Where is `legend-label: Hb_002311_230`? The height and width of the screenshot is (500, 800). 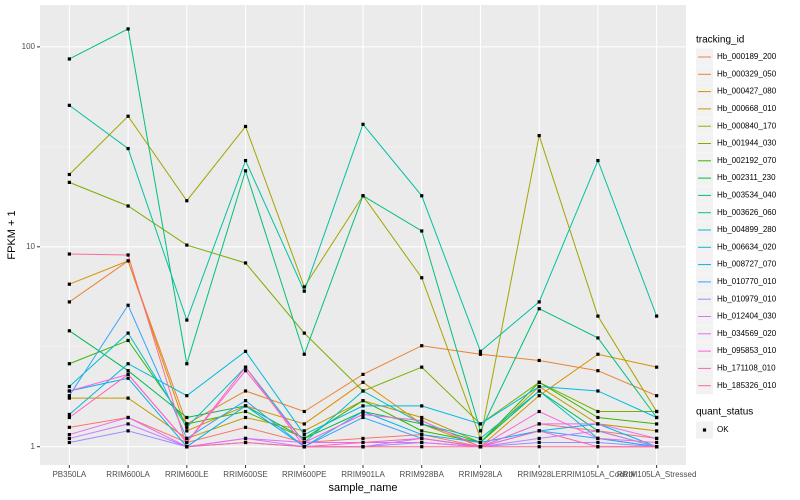 legend-label: Hb_002311_230 is located at coordinates (746, 177).